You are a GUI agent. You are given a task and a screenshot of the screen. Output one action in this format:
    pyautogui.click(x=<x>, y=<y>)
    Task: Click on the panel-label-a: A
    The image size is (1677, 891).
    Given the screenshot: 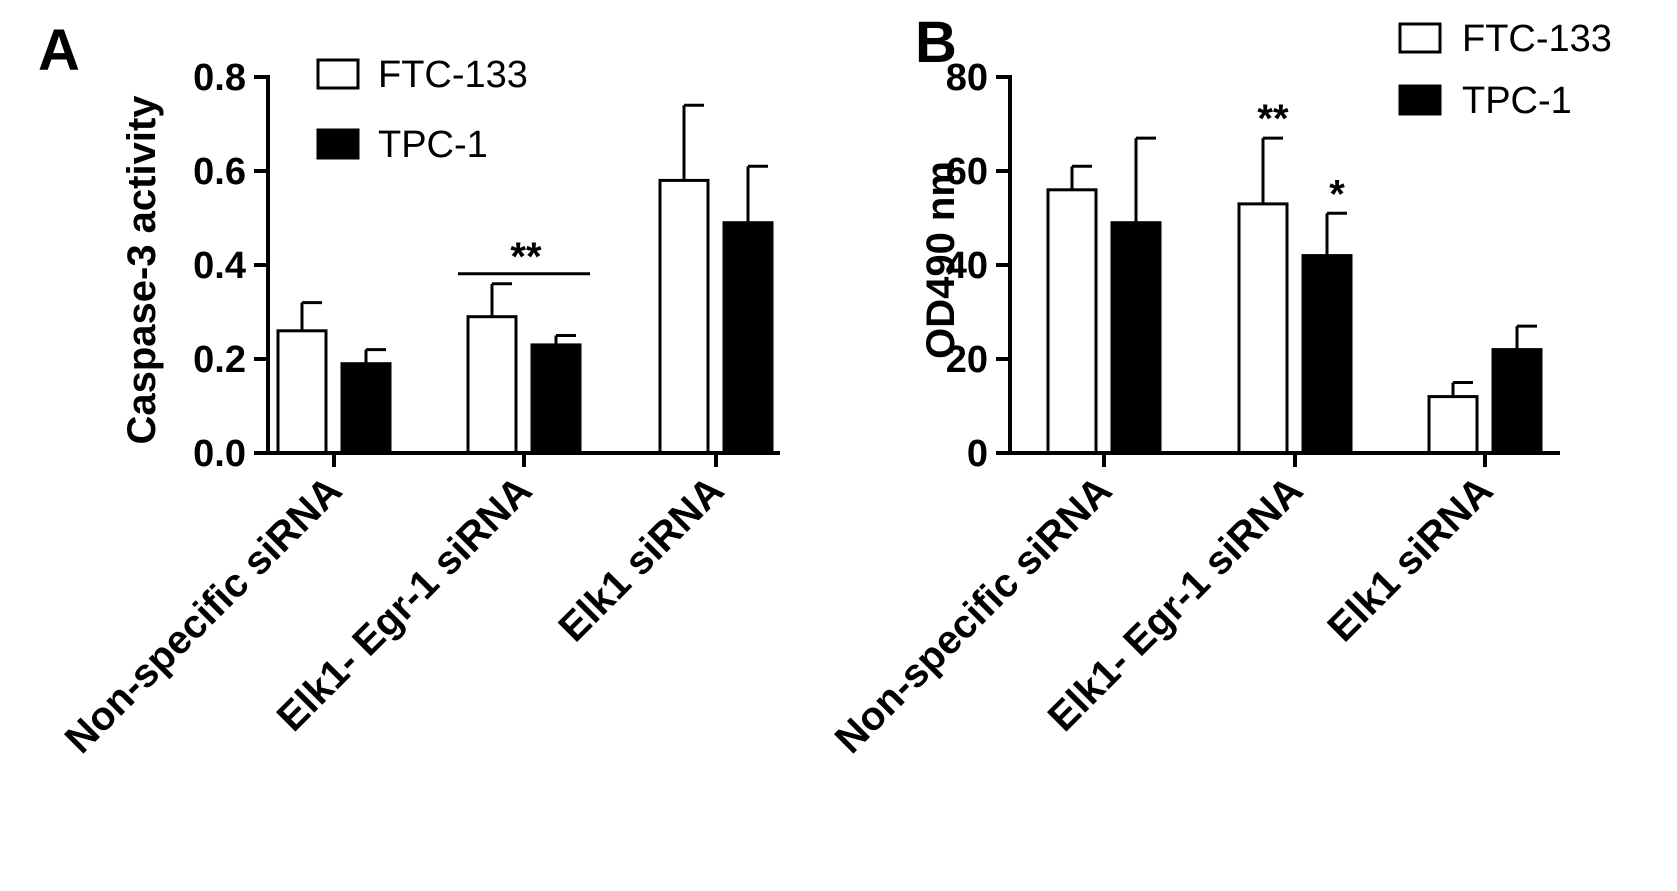 What is the action you would take?
    pyautogui.click(x=59, y=50)
    